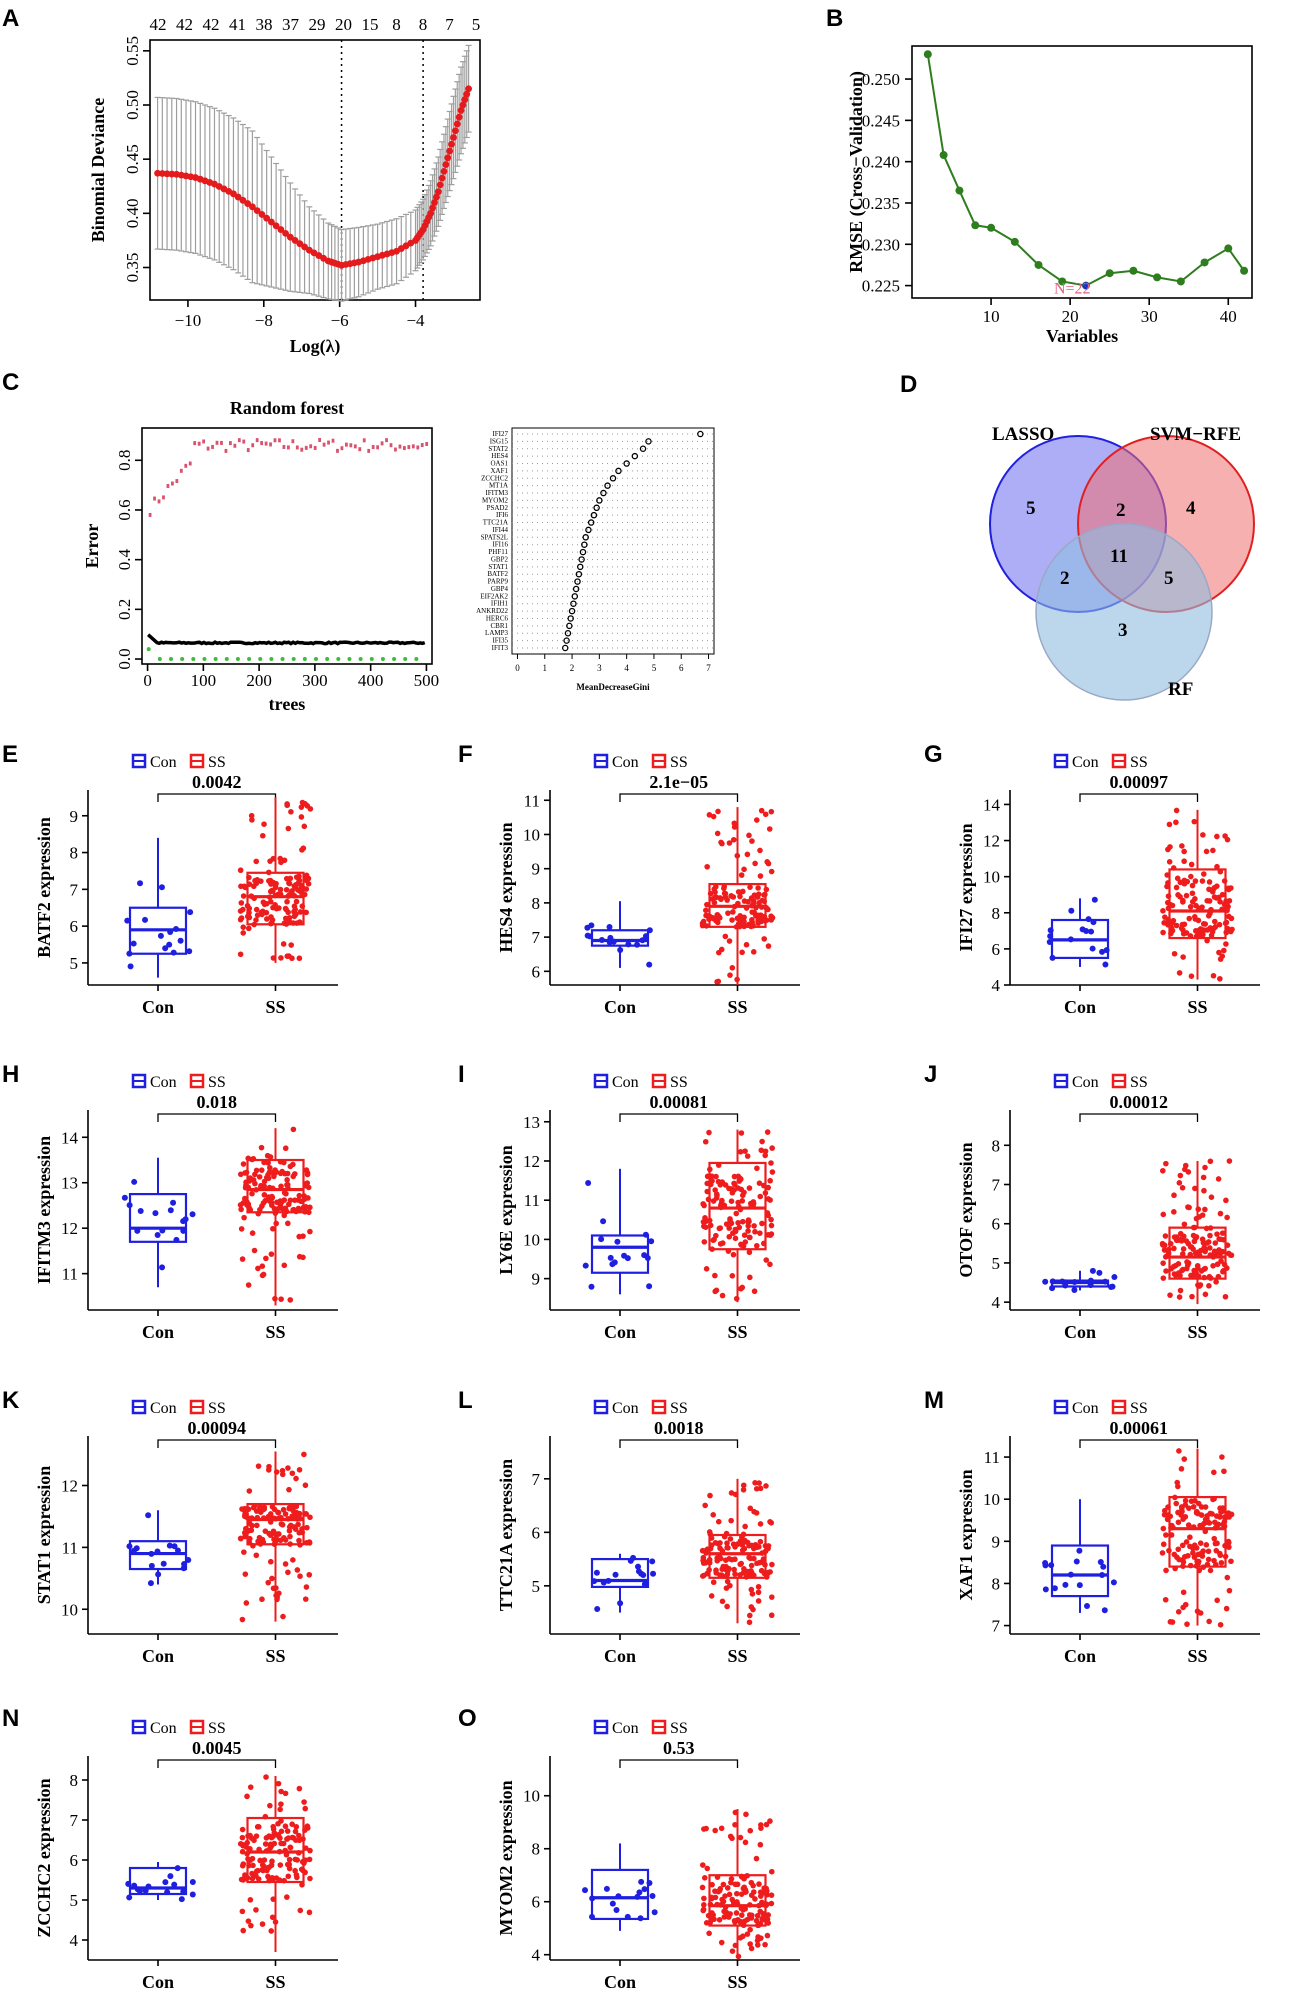 This screenshot has height=2003, width=1304. What do you see at coordinates (1085, 762) in the screenshot?
I see `legend-label-con: Con` at bounding box center [1085, 762].